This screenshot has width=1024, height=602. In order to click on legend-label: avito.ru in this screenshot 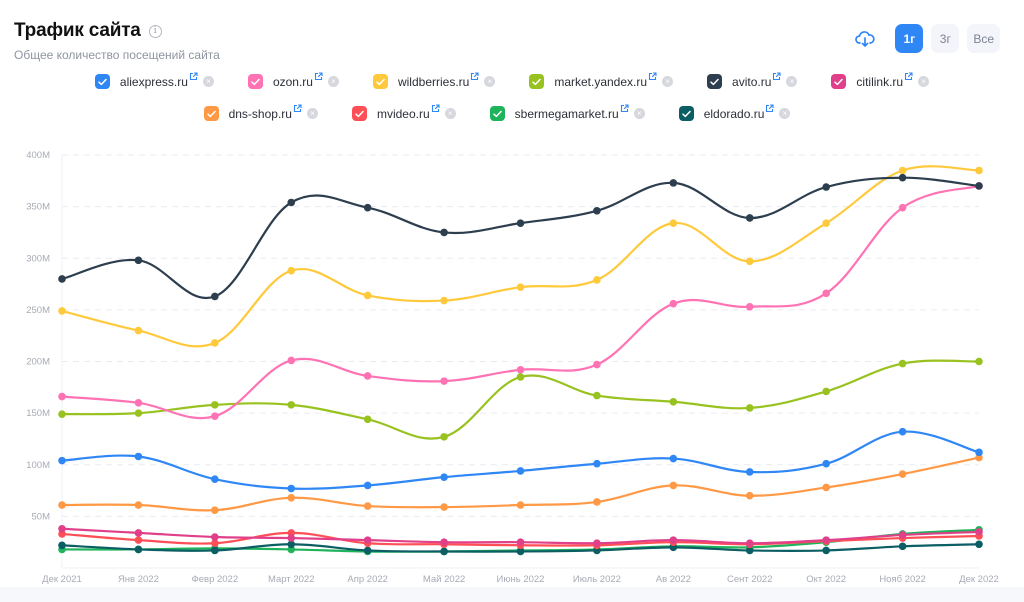, I will do `click(752, 81)`.